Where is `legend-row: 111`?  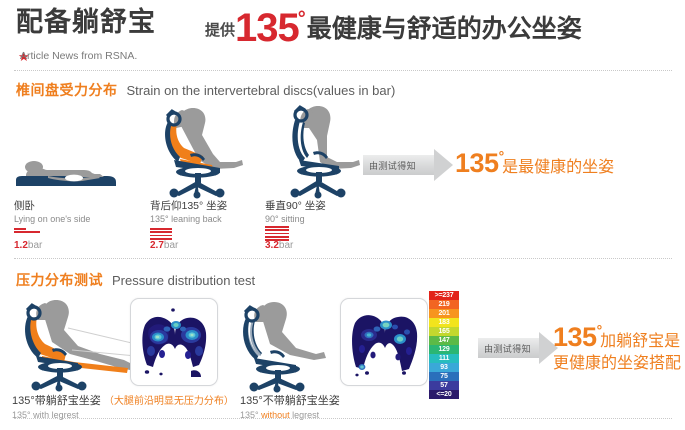
legend-row: 111 is located at coordinates (444, 358).